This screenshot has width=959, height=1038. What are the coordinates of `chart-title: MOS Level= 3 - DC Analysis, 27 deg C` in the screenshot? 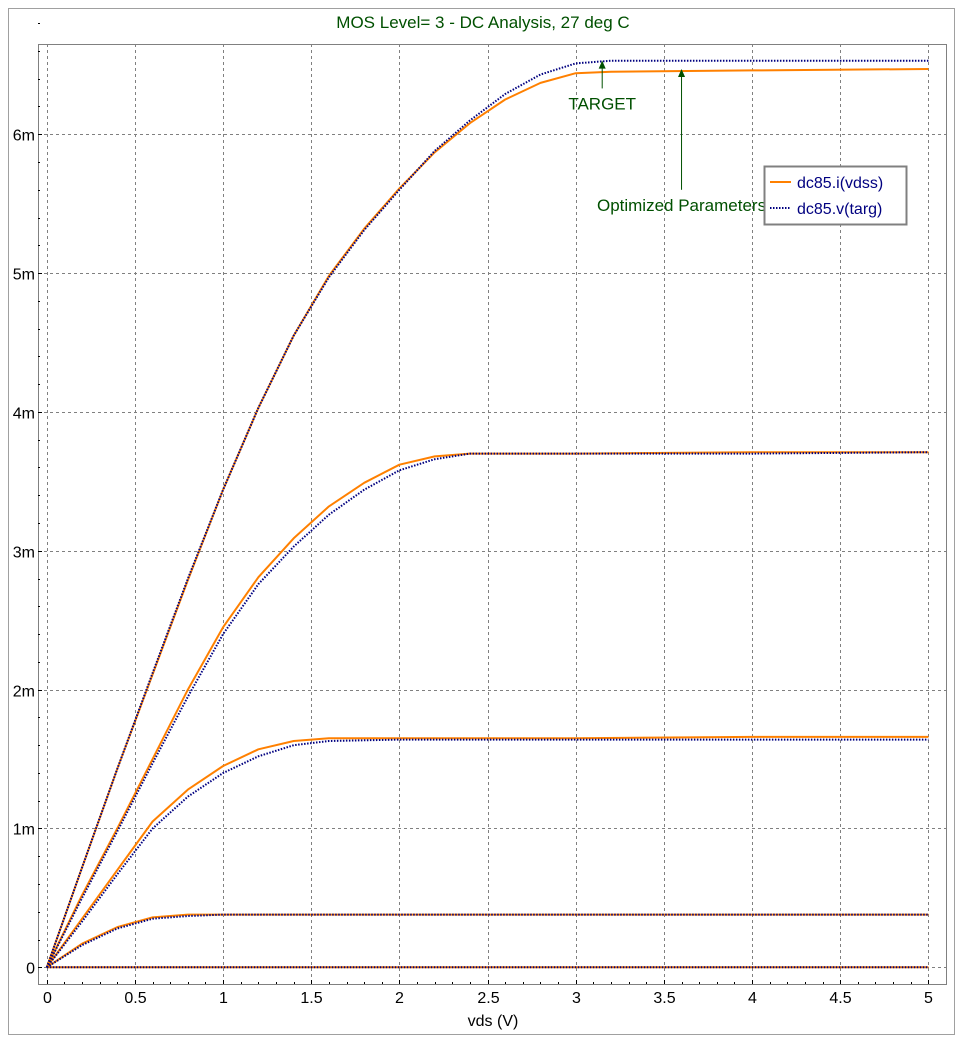 It's located at (482, 22).